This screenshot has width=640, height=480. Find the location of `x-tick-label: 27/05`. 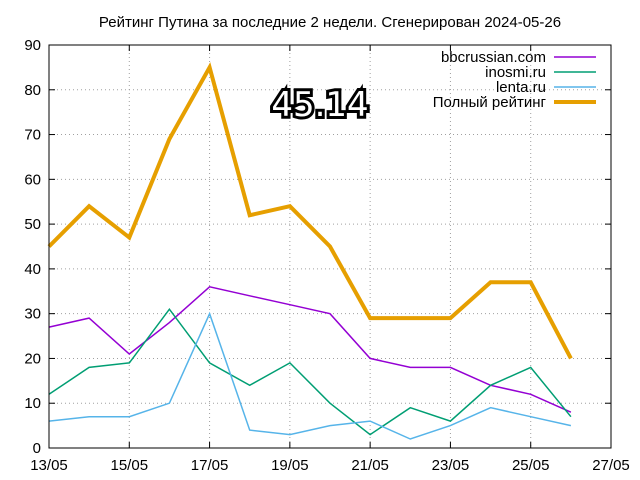

x-tick-label: 27/05 is located at coordinates (611, 465).